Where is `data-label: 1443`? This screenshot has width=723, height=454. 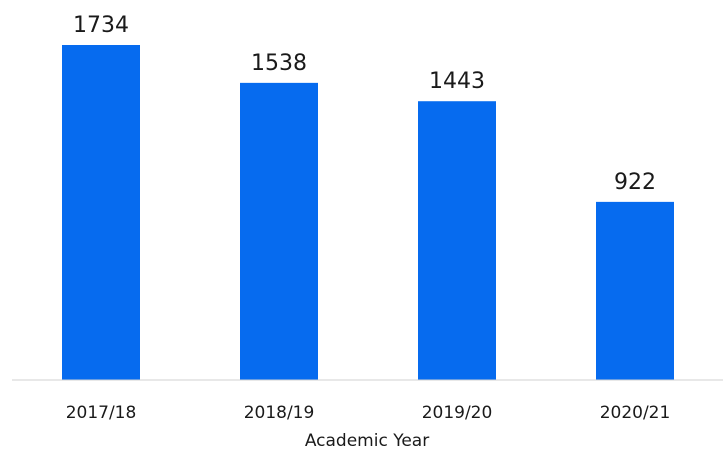 data-label: 1443 is located at coordinates (457, 81).